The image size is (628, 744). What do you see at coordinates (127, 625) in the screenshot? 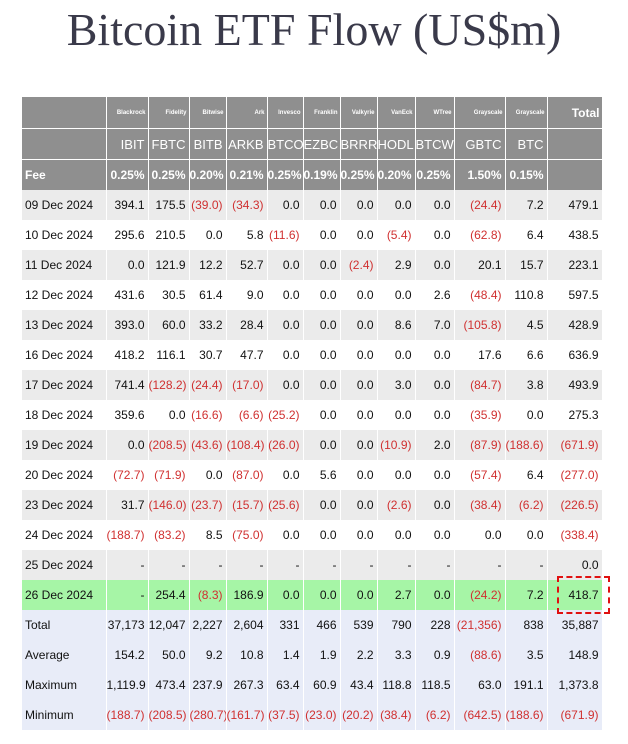
I see `summary-cell: 37,173` at bounding box center [127, 625].